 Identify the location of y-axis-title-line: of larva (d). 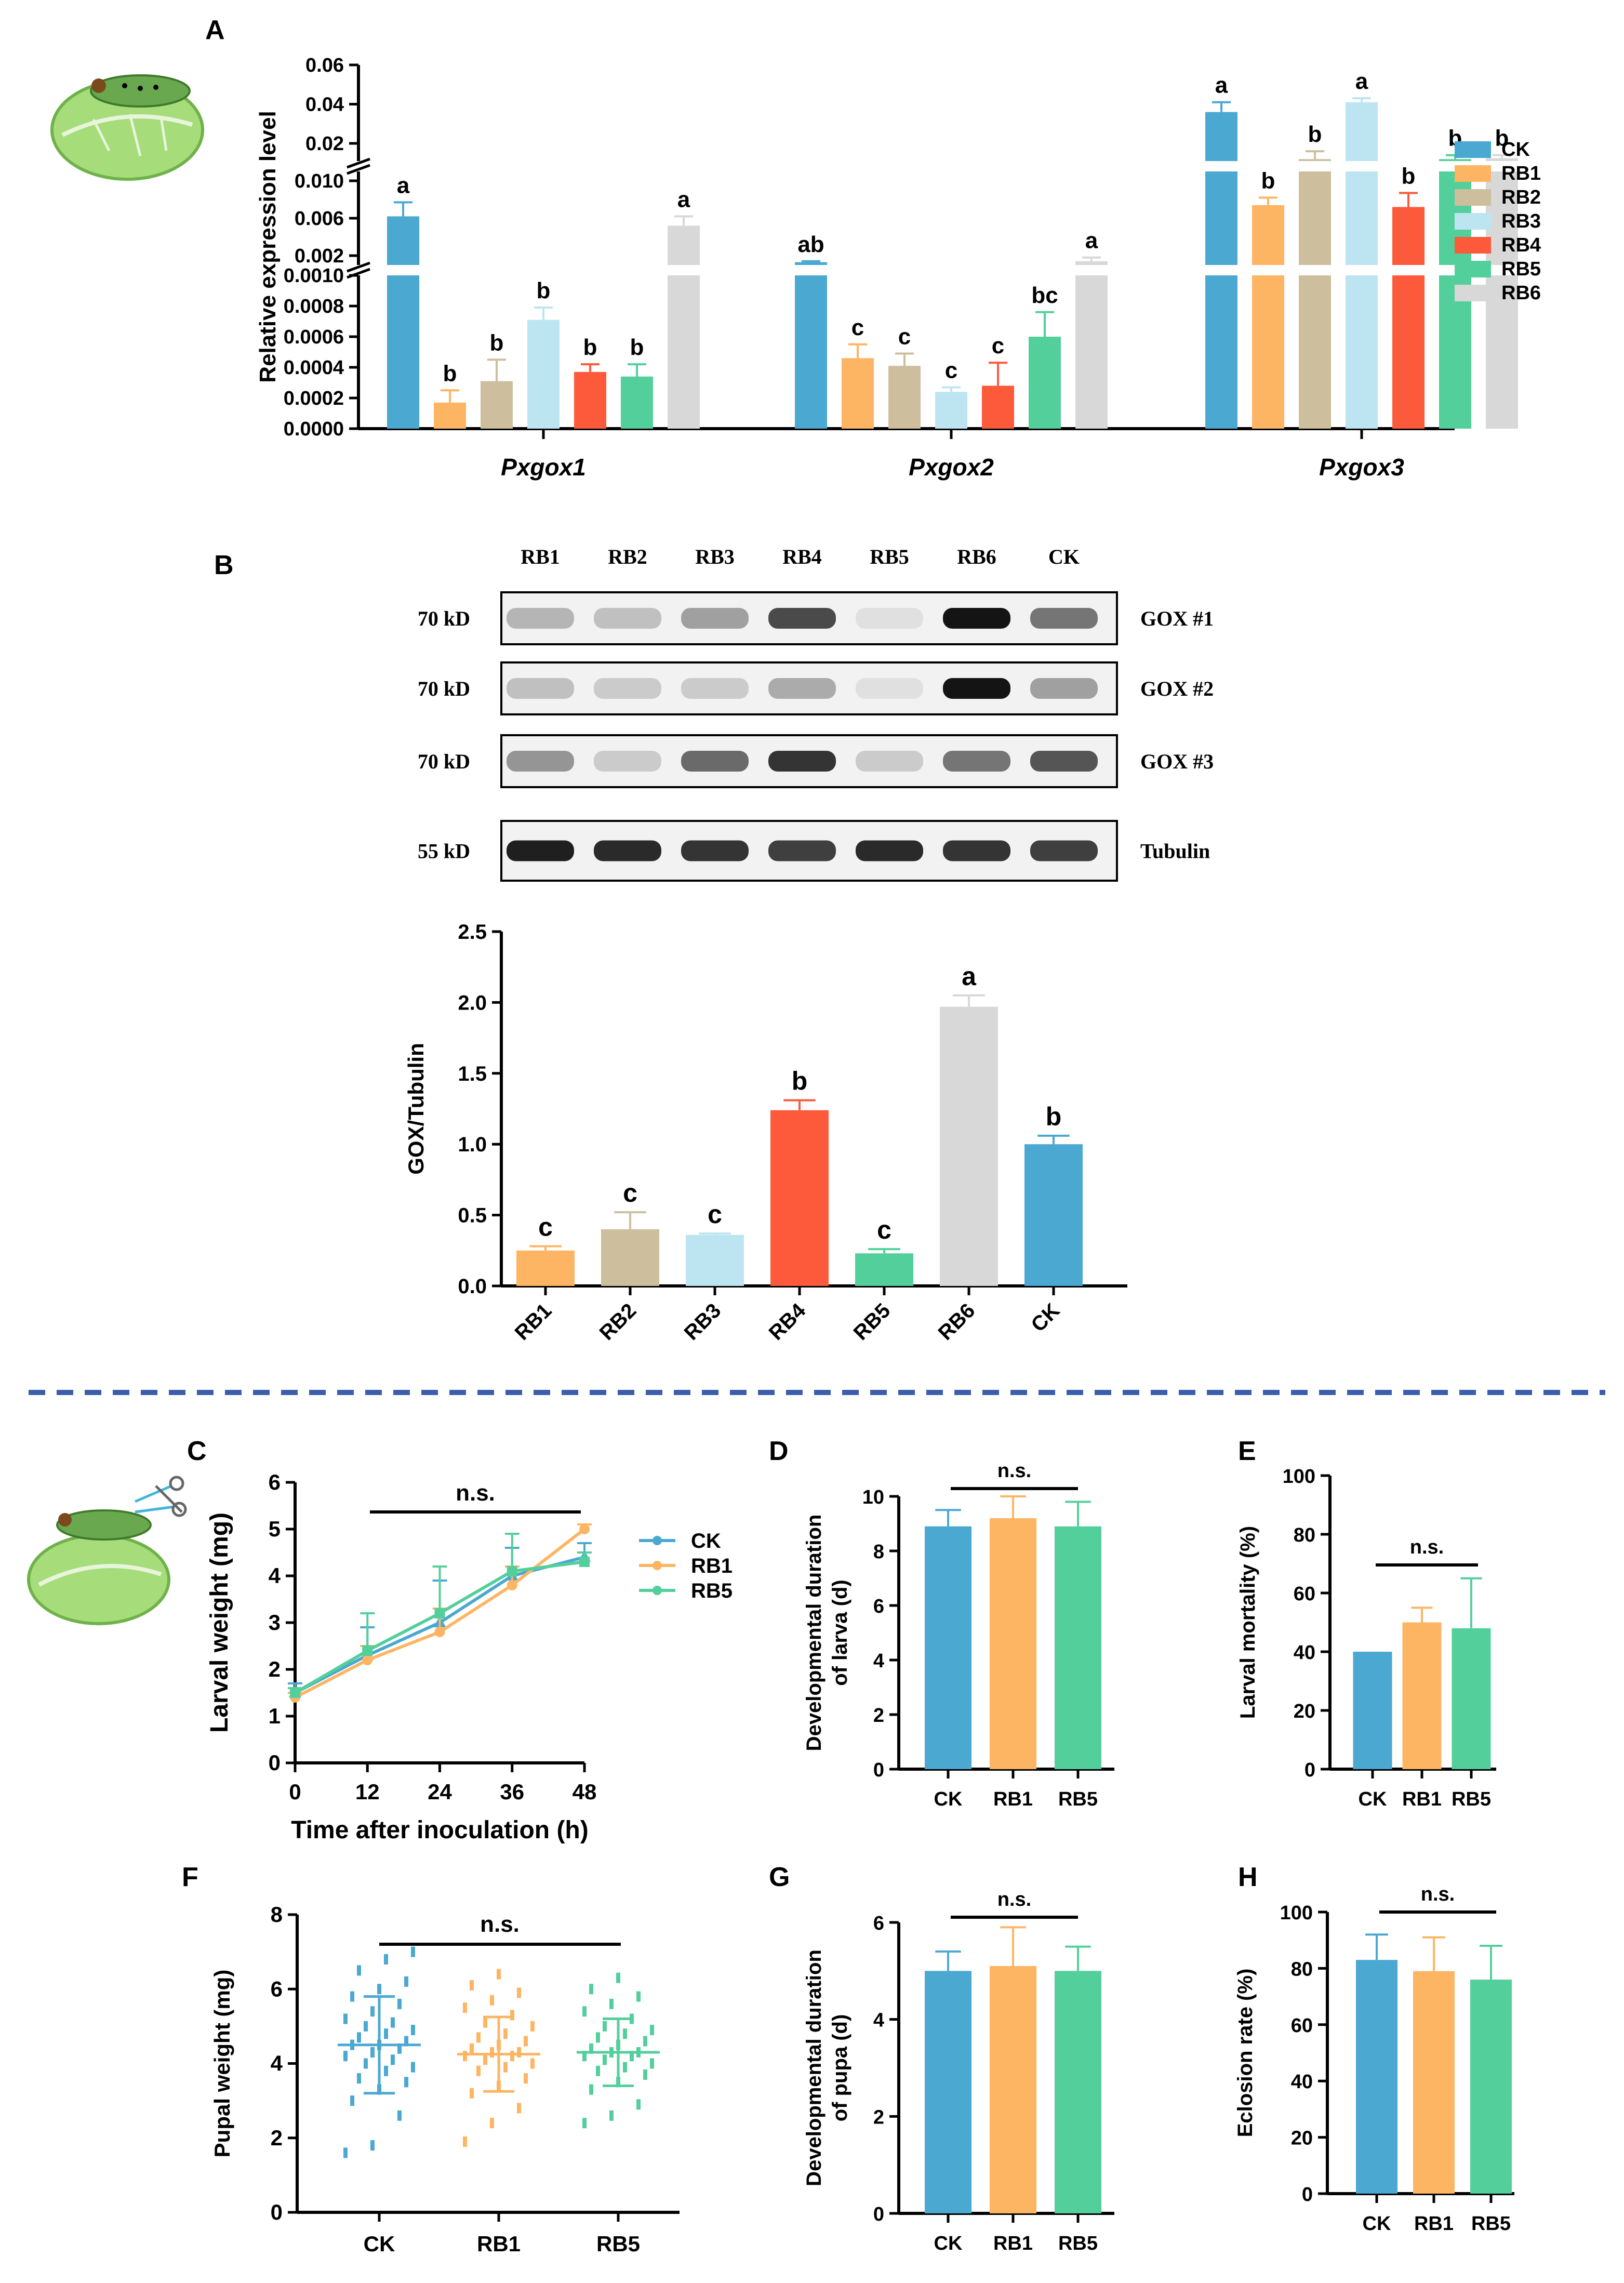
(840, 1632).